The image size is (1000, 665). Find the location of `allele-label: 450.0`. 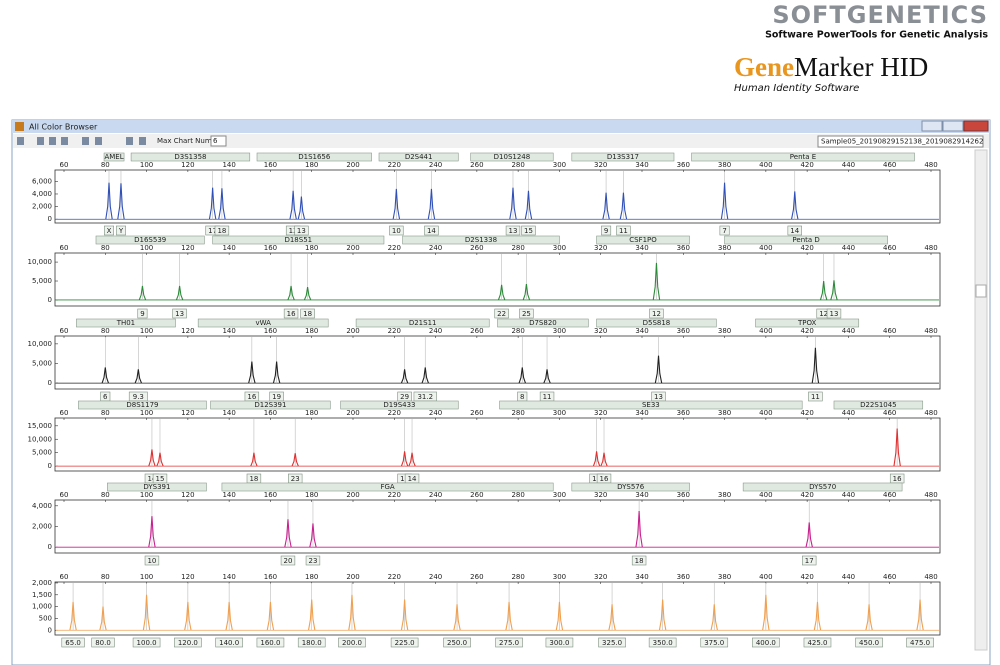

allele-label: 450.0 is located at coordinates (869, 643).